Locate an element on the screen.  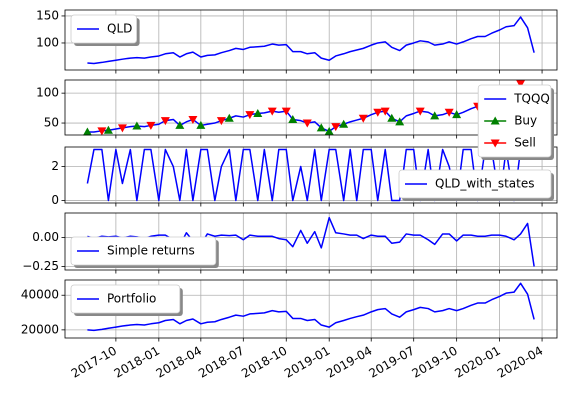
legend-label: Buy is located at coordinates (525, 121).